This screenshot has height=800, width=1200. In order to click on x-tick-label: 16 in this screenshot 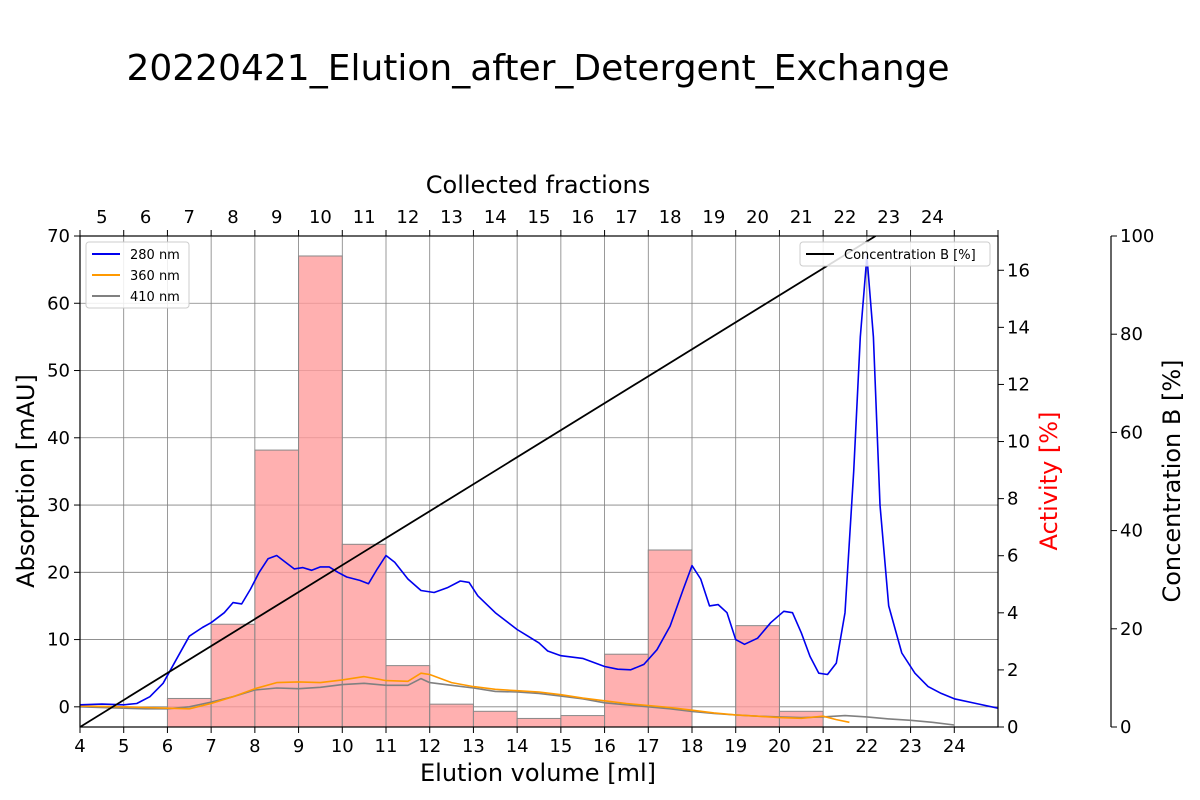, I will do `click(604, 746)`.